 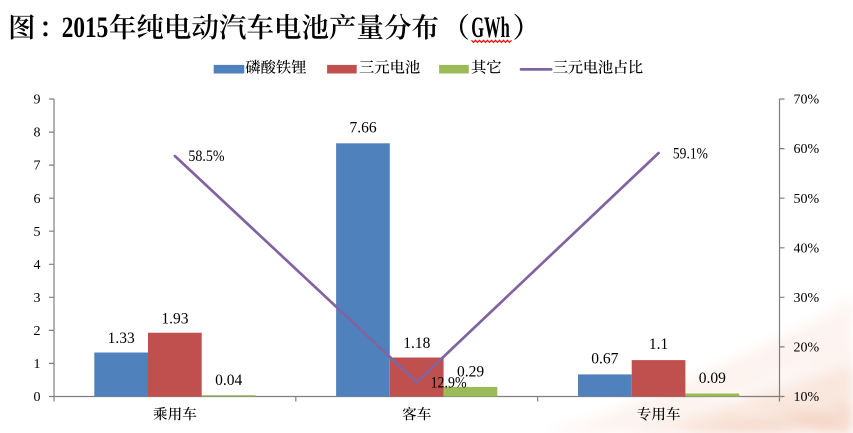 What do you see at coordinates (37, 133) in the screenshot?
I see `svg-text: 8` at bounding box center [37, 133].